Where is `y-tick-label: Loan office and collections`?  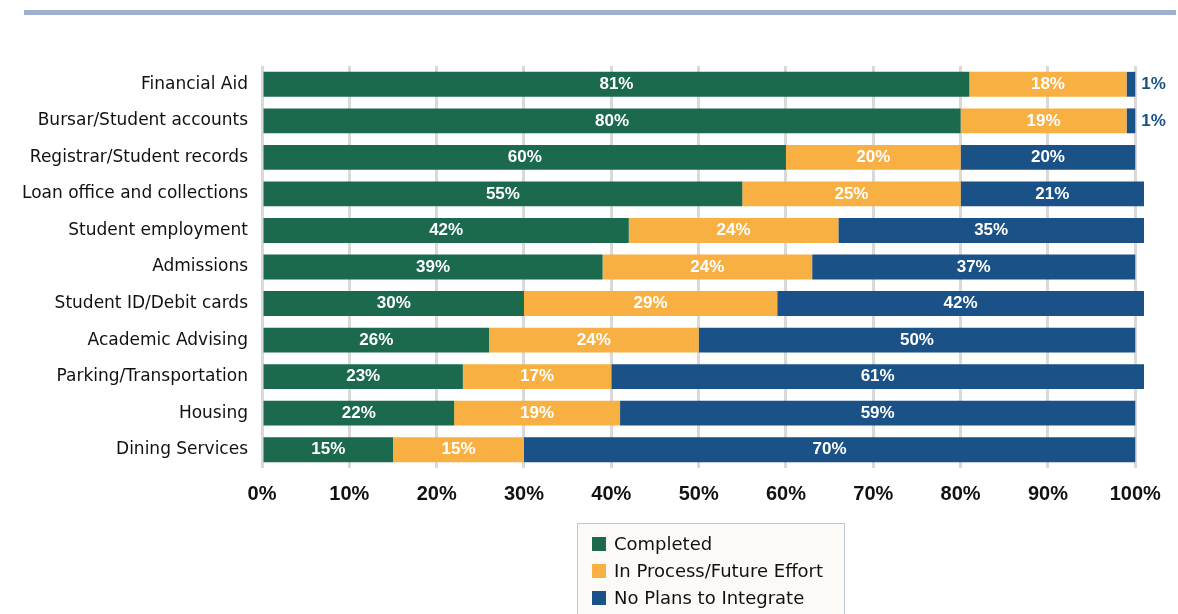
y-tick-label: Loan office and collections is located at coordinates (135, 192).